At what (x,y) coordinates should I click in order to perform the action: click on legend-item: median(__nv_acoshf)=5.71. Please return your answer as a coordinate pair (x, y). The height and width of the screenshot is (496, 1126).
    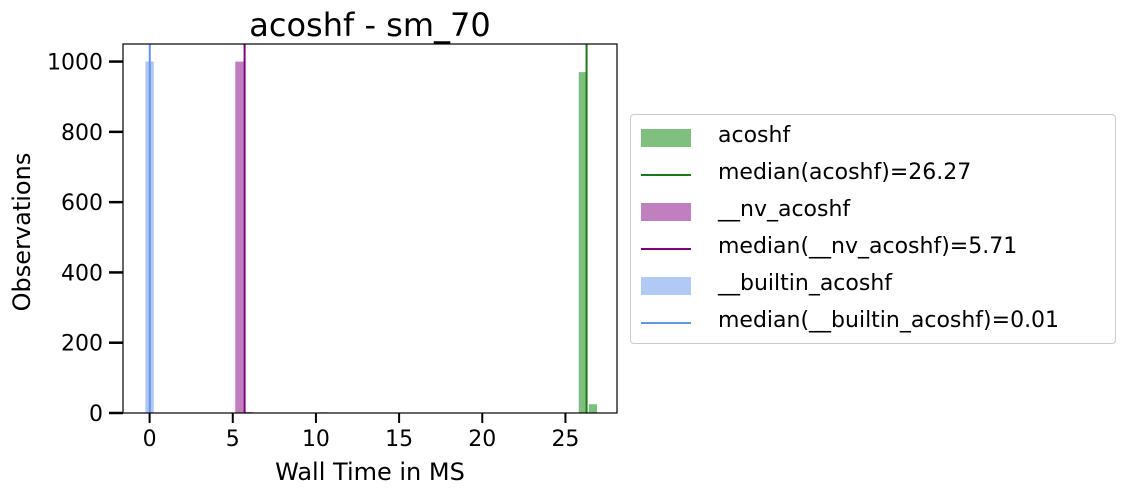
    Looking at the image, I should click on (873, 248).